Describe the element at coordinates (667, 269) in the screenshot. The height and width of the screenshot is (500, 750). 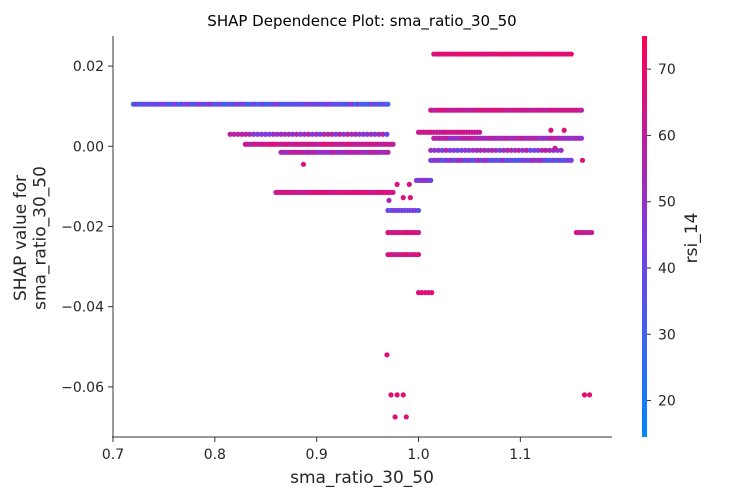
I see `colorbar-tick-label-2: 40` at that location.